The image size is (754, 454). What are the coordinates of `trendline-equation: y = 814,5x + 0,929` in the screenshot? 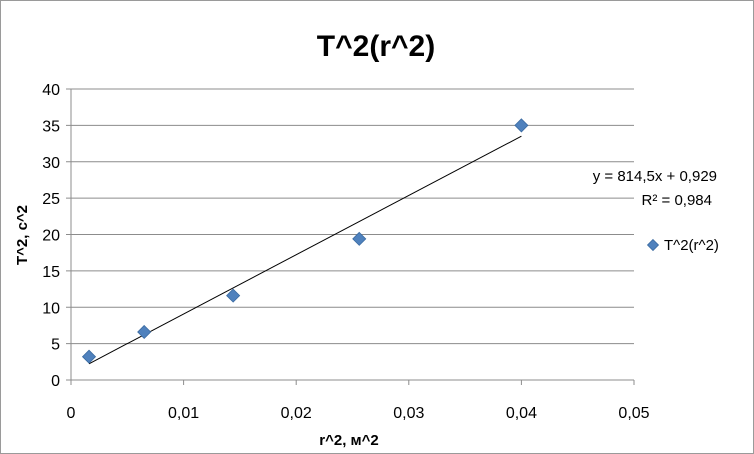 It's located at (655, 176).